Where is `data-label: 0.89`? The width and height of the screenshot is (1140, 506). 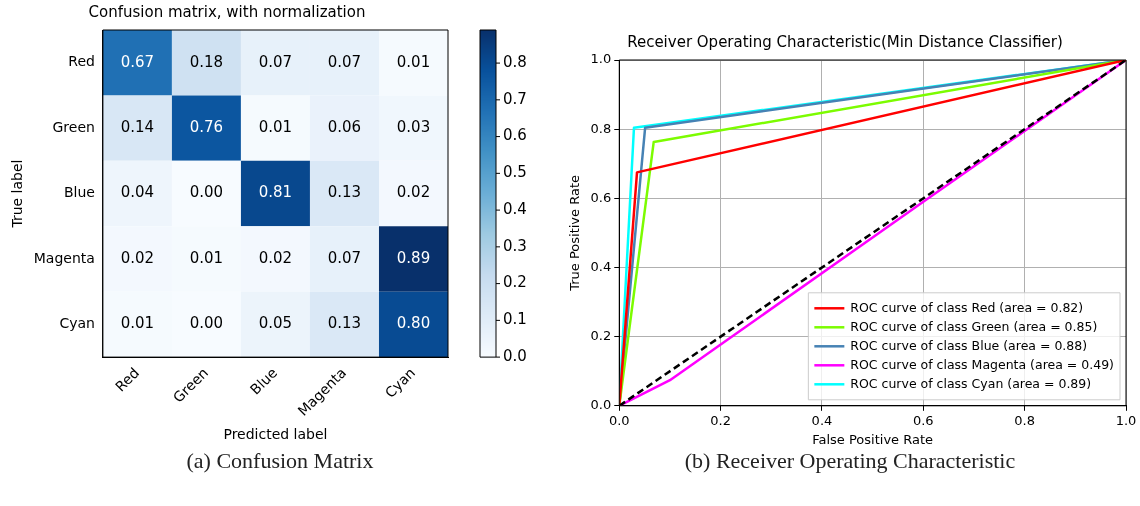 data-label: 0.89 is located at coordinates (413, 257).